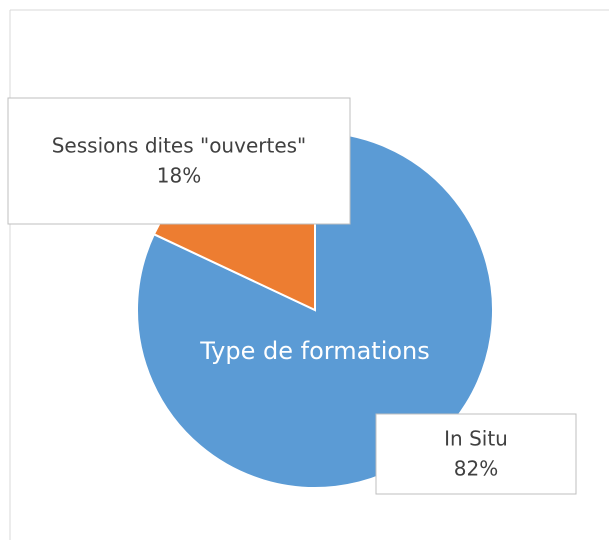  I want to click on data-label-value: 82%, so click(476, 469).